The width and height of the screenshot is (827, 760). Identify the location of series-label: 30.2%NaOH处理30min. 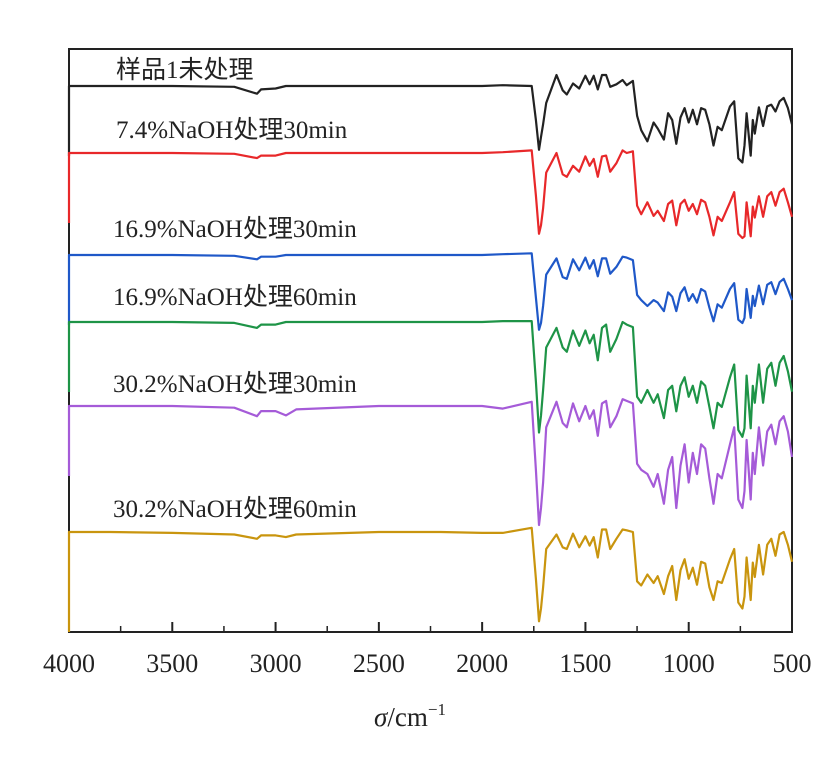
(235, 384).